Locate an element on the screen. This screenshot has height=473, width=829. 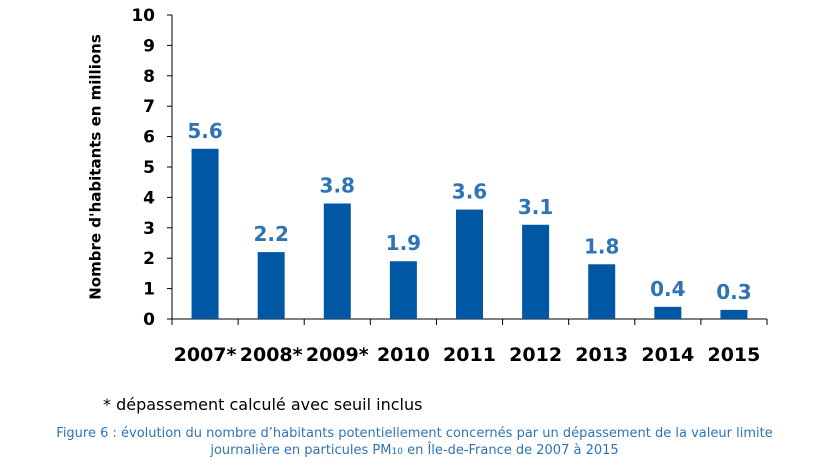
bar-value-label: 1.8 is located at coordinates (601, 246).